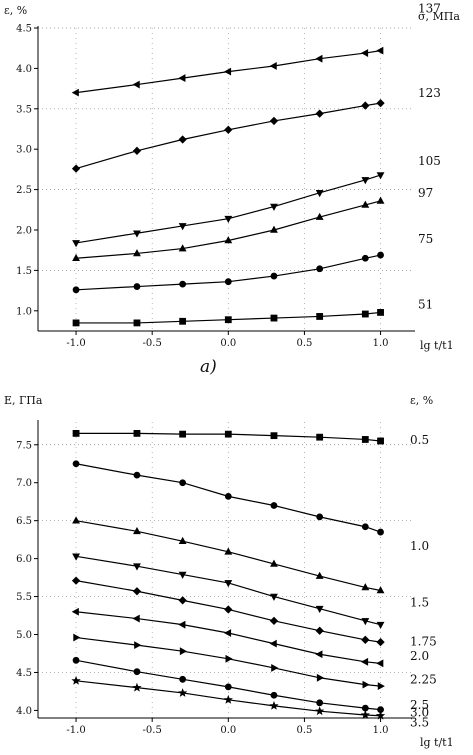  Describe the element at coordinates (381, 343) in the screenshot. I see `x-tick-label: 1.0` at that location.